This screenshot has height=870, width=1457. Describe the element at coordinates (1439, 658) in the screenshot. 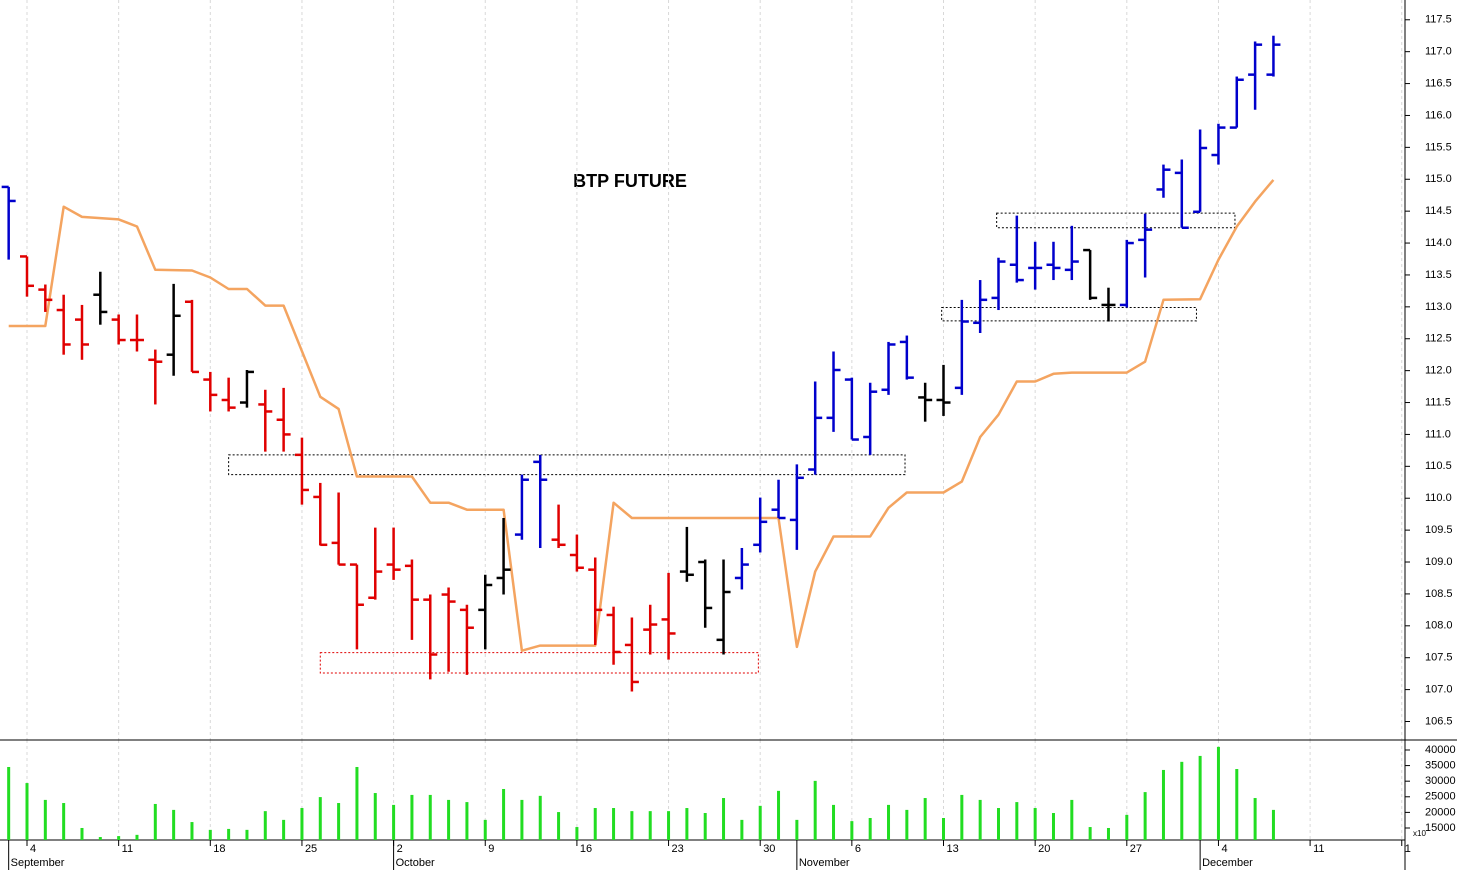

I see `y-tick-label: 107.5` at that location.